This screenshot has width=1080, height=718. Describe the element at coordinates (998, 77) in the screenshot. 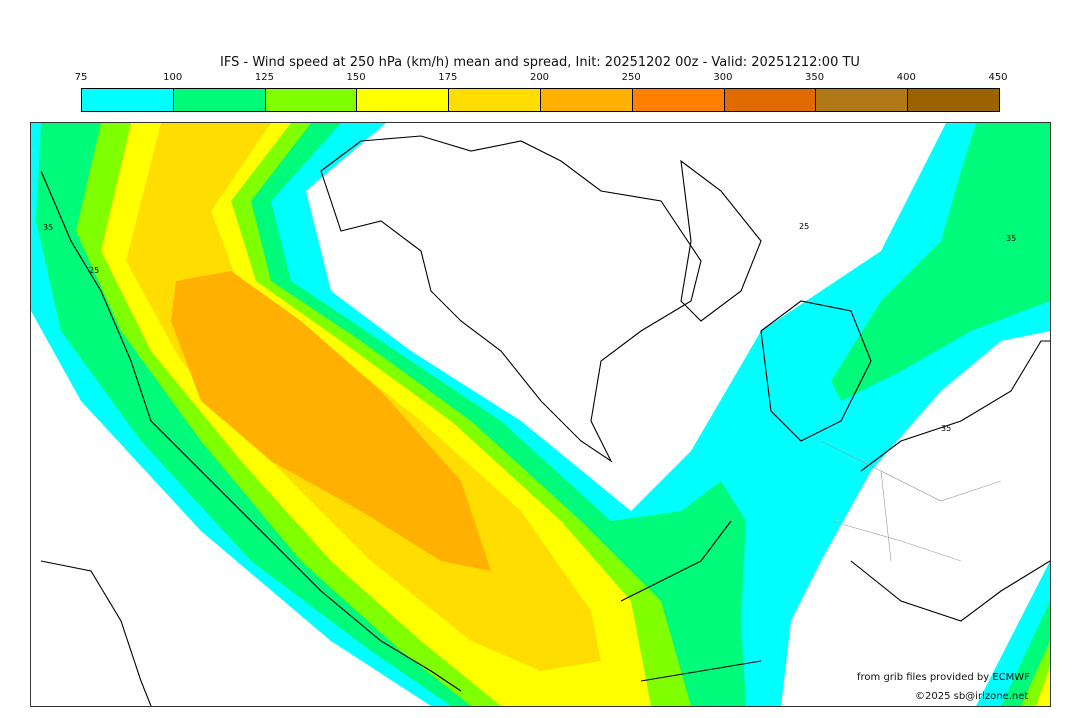

I see `legend-tick-label: 450` at that location.